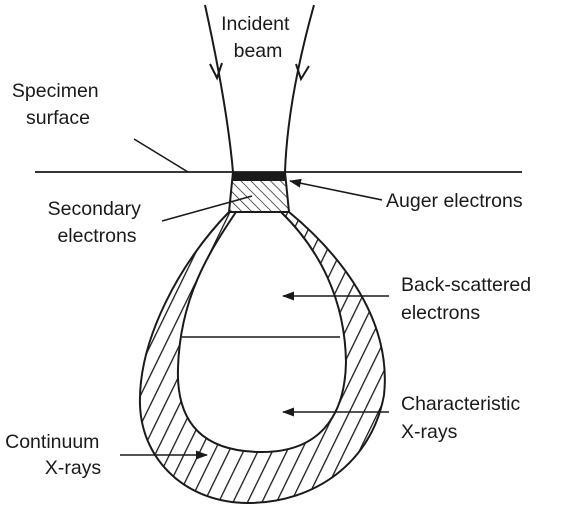 This screenshot has height=513, width=564. What do you see at coordinates (258, 37) in the screenshot?
I see `incident-beam-label: Incident beam` at bounding box center [258, 37].